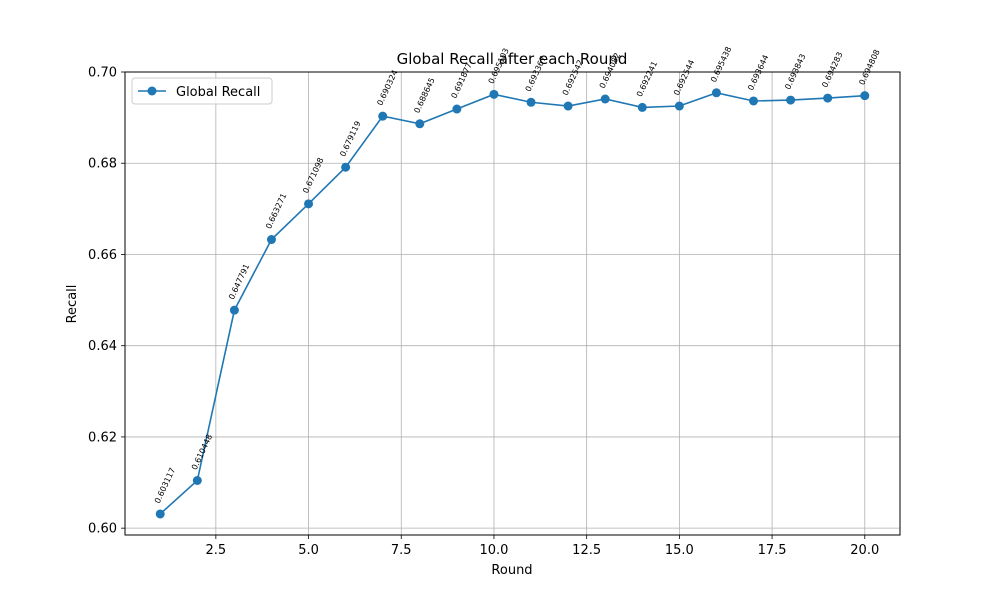 The width and height of the screenshot is (1000, 600). I want to click on data-label: 0.692241, so click(647, 79).